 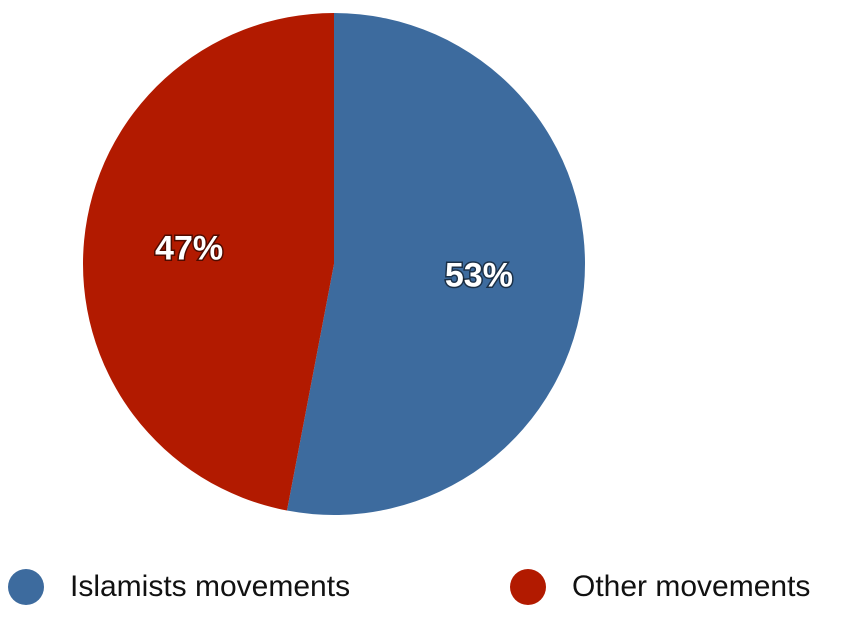 What do you see at coordinates (528, 587) in the screenshot?
I see `legend-swatch-other` at bounding box center [528, 587].